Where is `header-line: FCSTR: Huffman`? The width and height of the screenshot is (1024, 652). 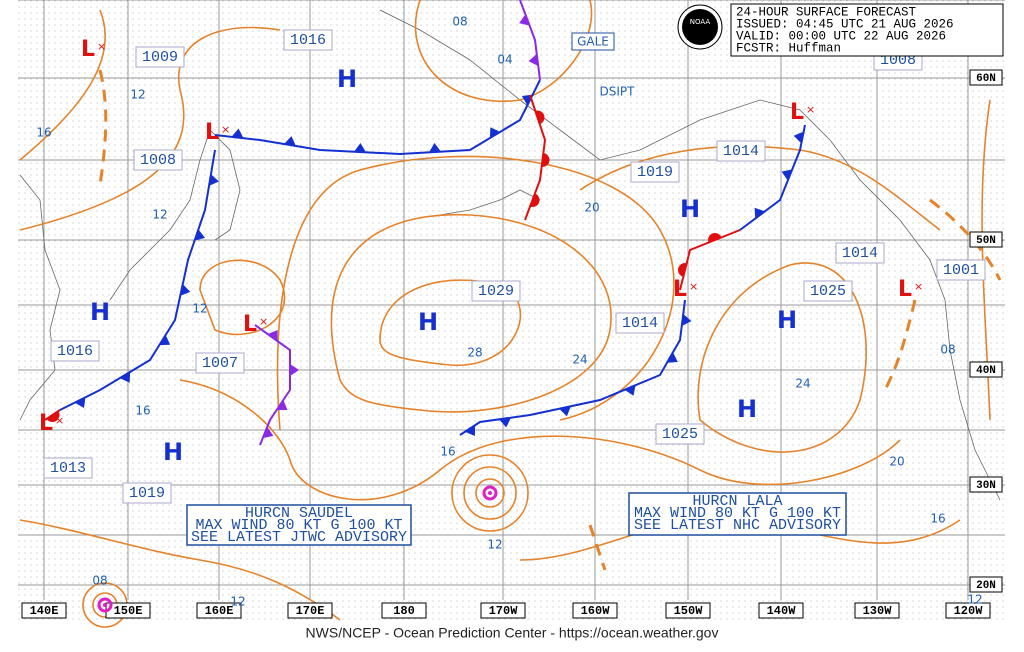
header-line: FCSTR: Huffman is located at coordinates (788, 48).